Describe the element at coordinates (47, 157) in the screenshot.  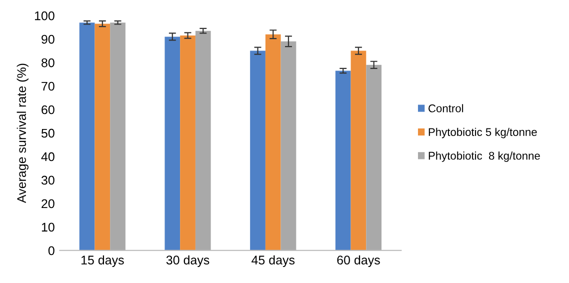
I see `y-tick-label: 40` at that location.